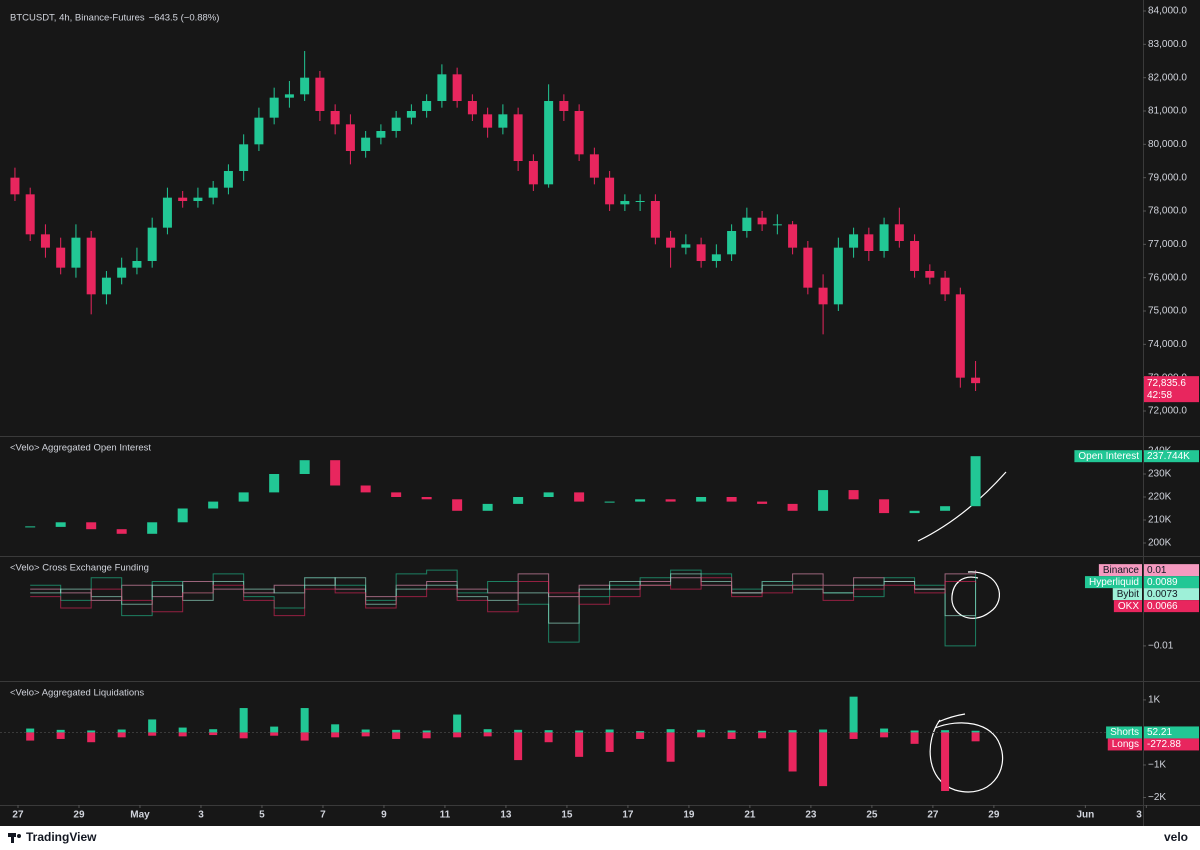  I want to click on pane-title: BTCUSDT, 4h, Binance-Futures, so click(77, 18).